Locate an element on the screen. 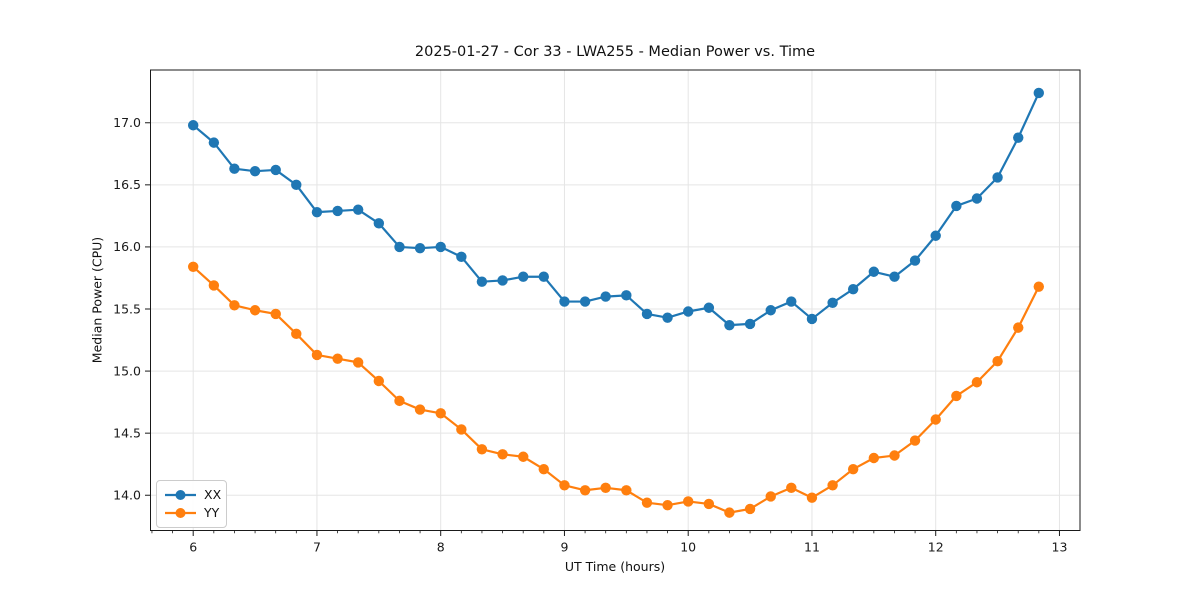 The height and width of the screenshot is (600, 1200). legend-marker-yy is located at coordinates (180, 513).